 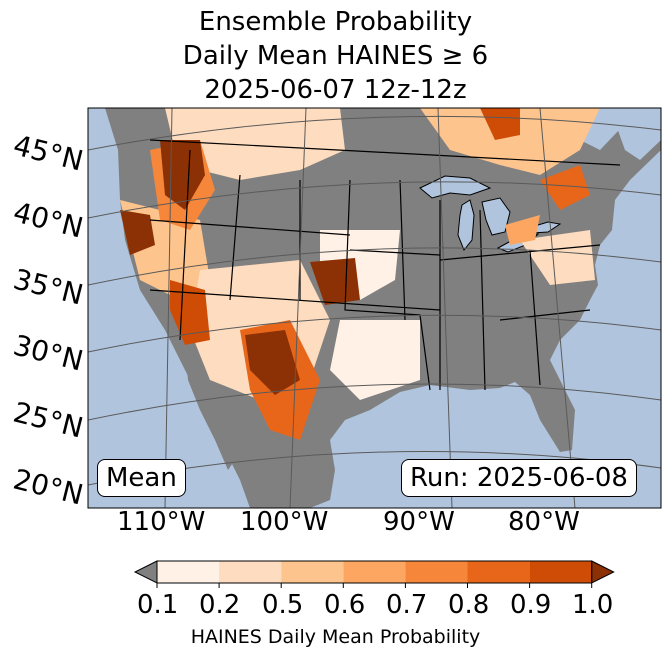 I want to click on colorbar-tick-label: 0.7, so click(x=407, y=605).